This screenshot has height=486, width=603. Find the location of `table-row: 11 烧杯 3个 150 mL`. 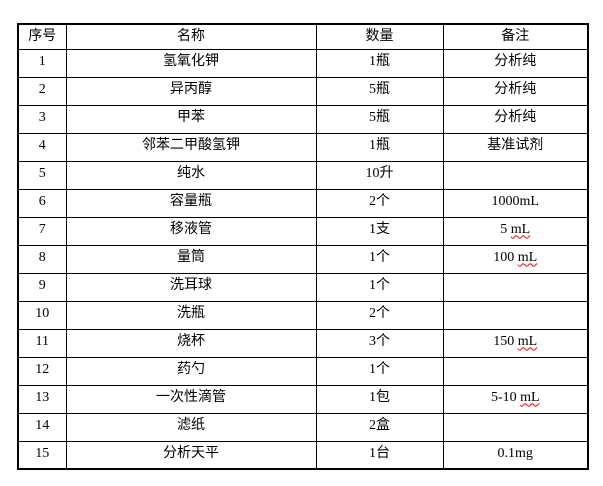

table-row: 11 烧杯 3个 150 mL is located at coordinates (303, 343).